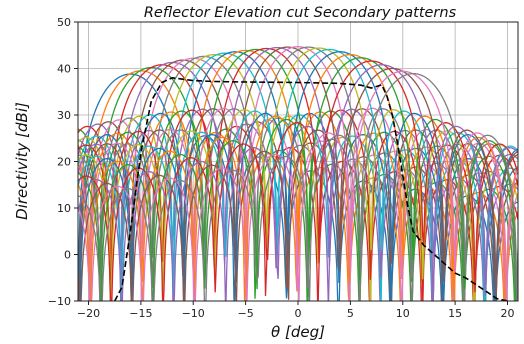  I want to click on x-tick-label: −15, so click(140, 313).